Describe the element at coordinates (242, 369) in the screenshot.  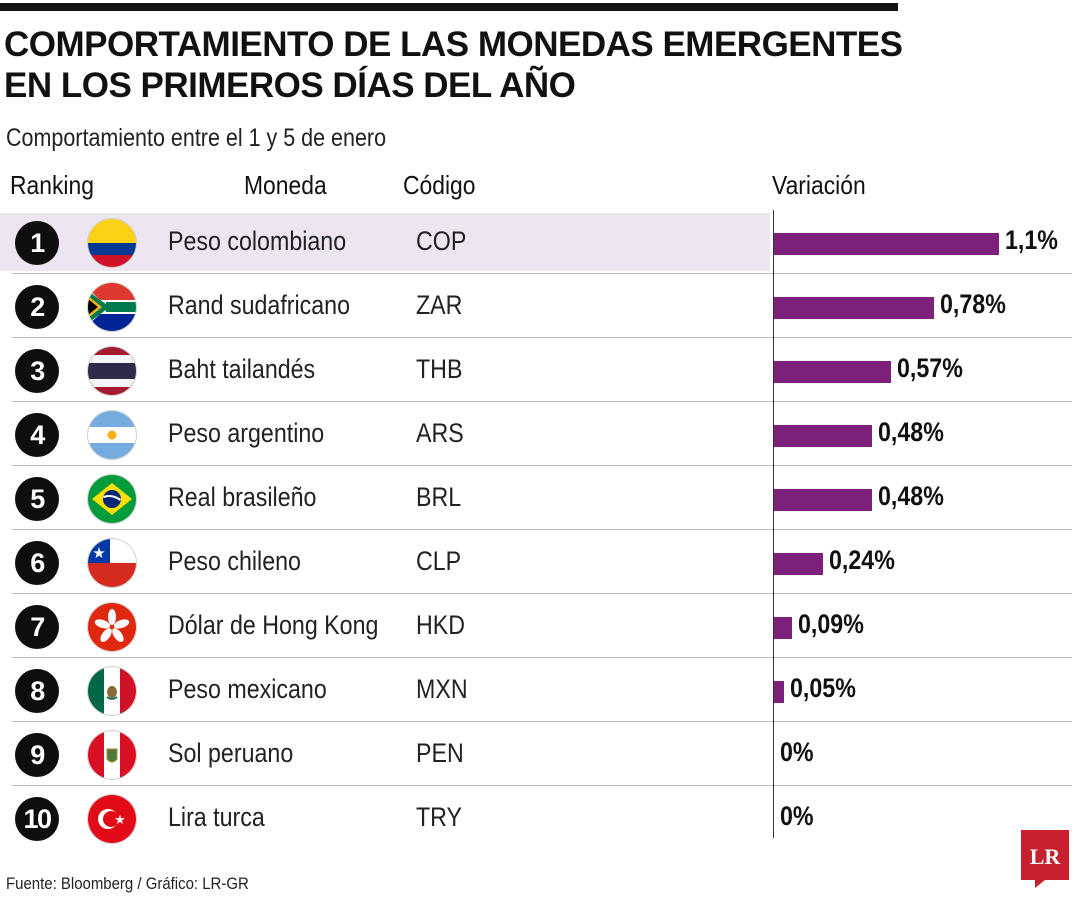
I see `currency-name: Baht tailandés` at that location.